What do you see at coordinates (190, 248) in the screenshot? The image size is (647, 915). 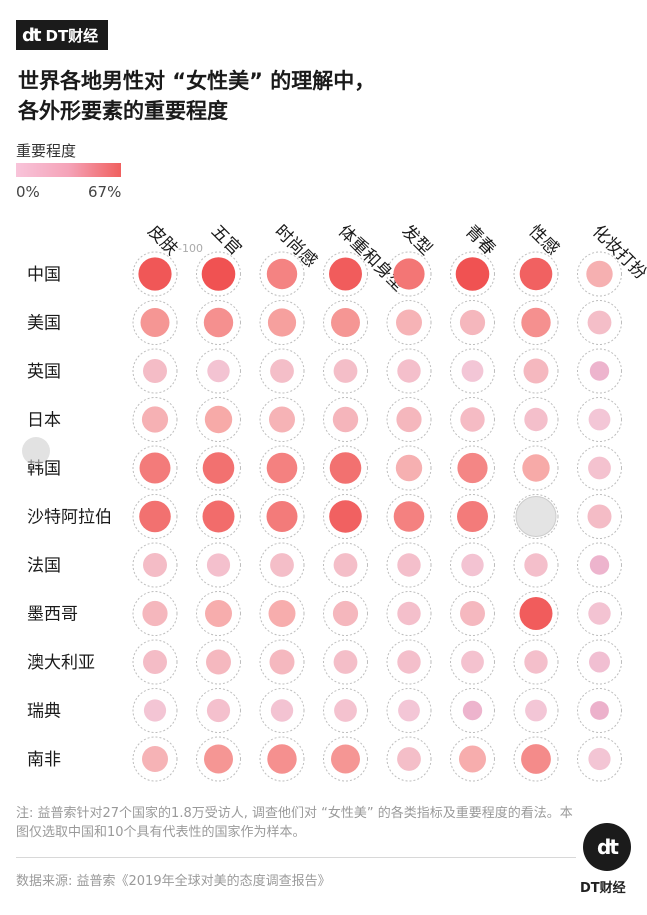 I see `scale-label: -100` at bounding box center [190, 248].